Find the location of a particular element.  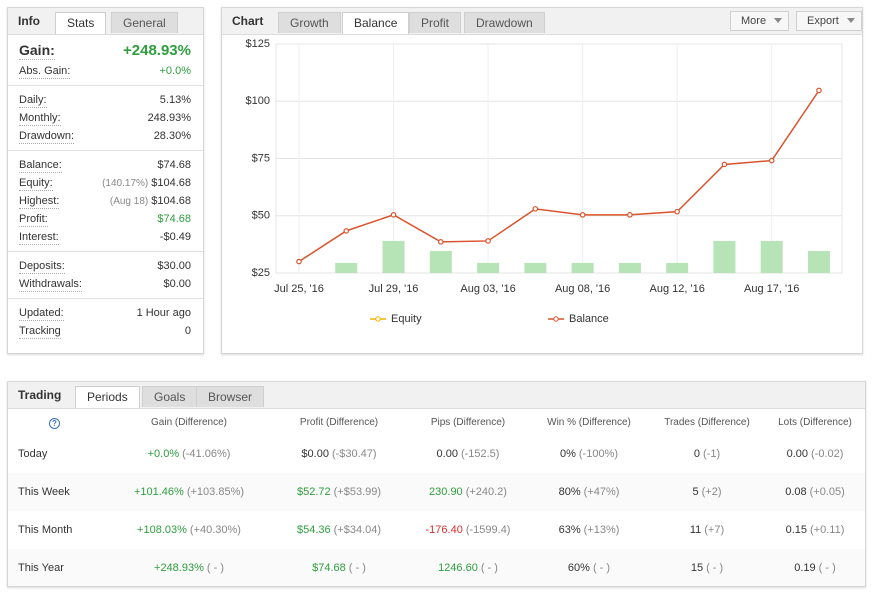

tab: Drawdown is located at coordinates (504, 22).